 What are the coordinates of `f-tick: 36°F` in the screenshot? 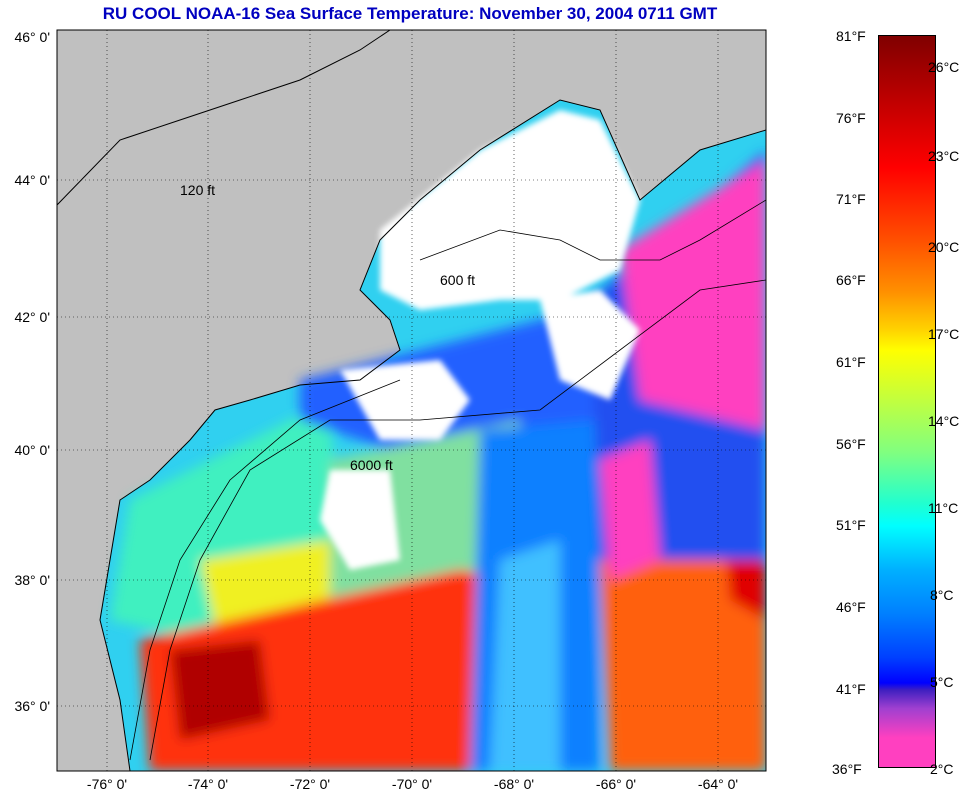 It's located at (847, 769).